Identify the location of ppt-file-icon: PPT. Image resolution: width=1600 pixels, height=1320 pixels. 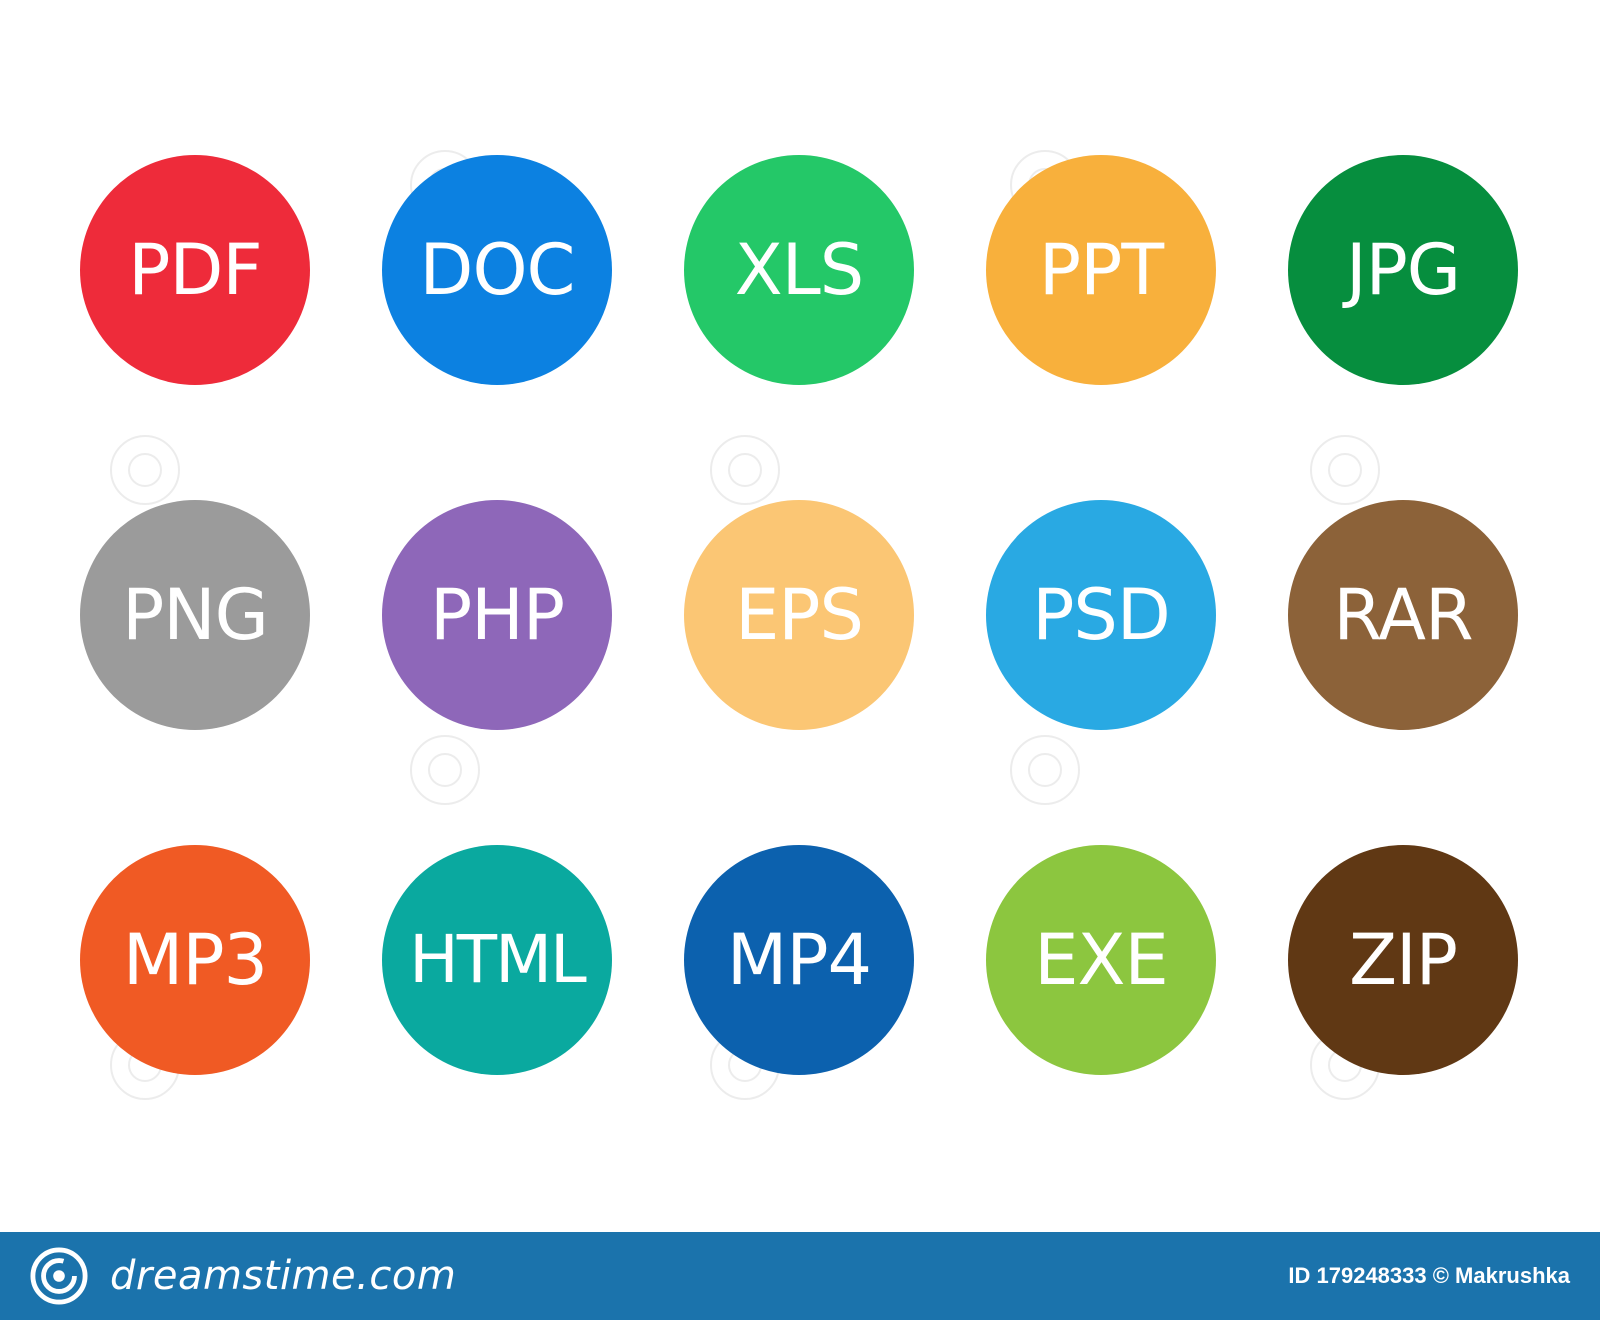
(1101, 270).